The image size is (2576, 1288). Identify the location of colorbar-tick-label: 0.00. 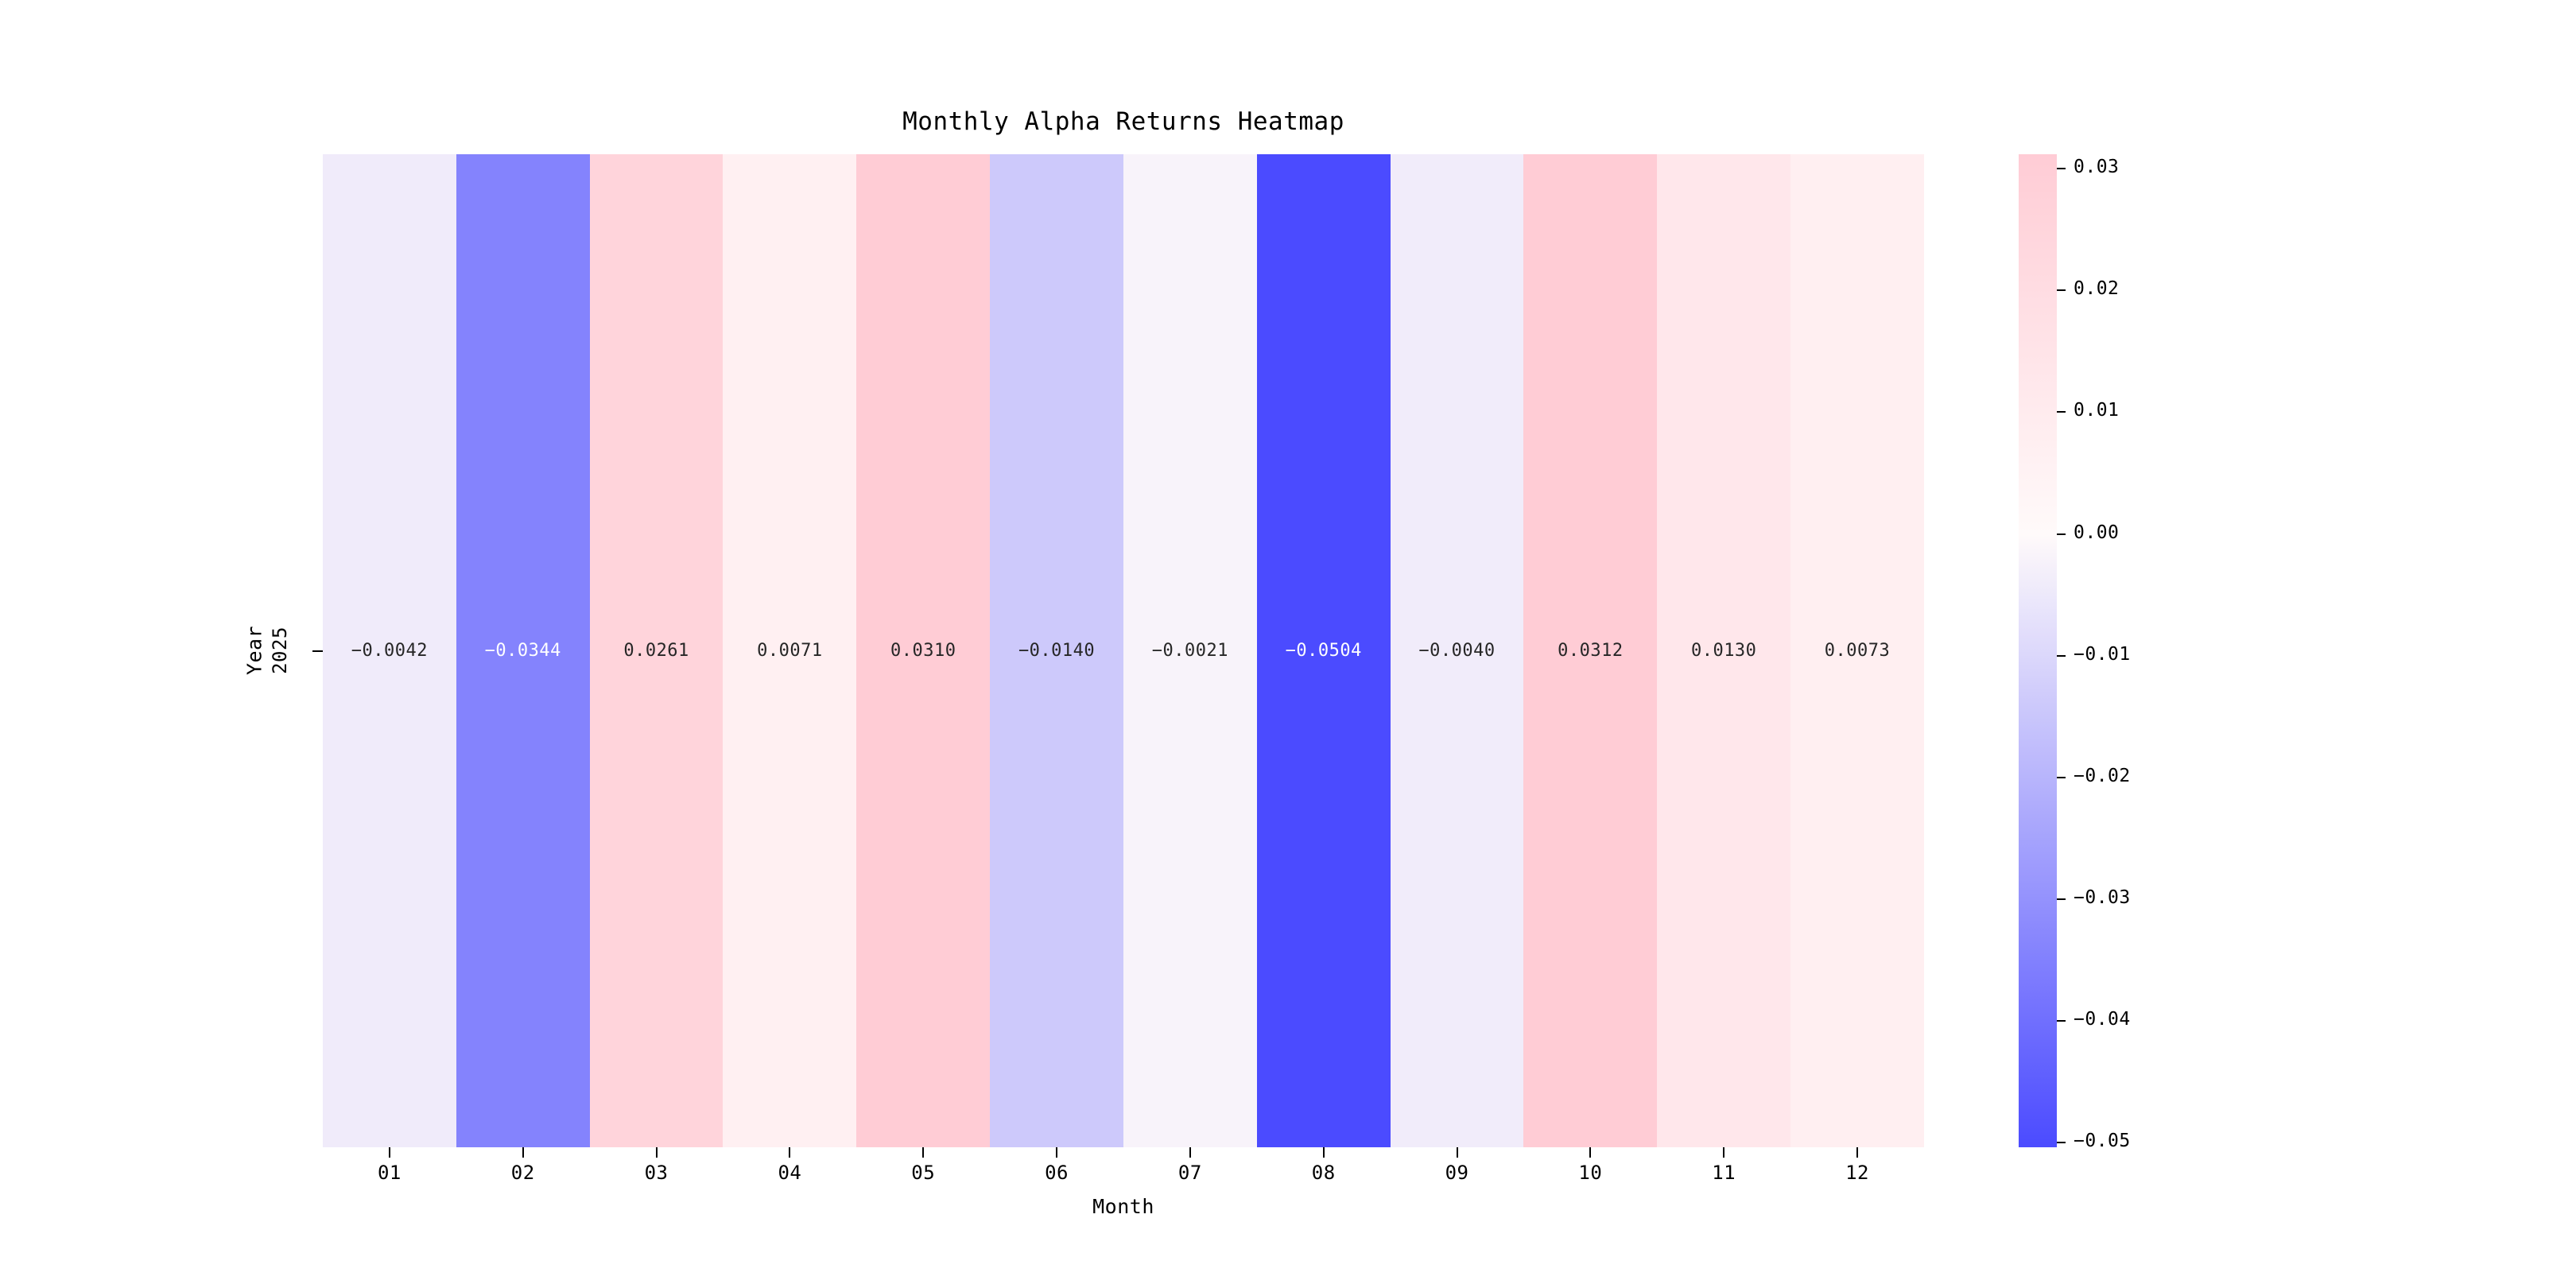
(2097, 532).